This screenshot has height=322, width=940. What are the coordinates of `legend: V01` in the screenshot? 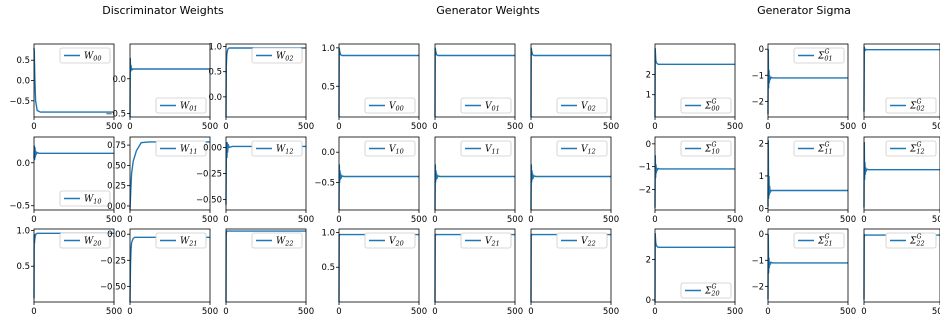 It's located at (486, 105).